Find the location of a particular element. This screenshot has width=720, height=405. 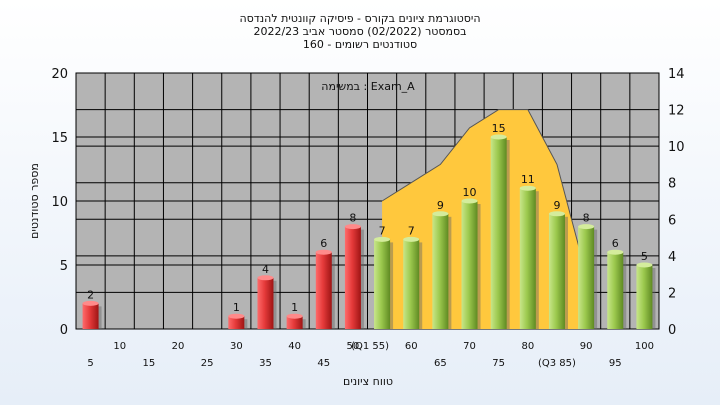

bar-value-label: 10 is located at coordinates (470, 192).